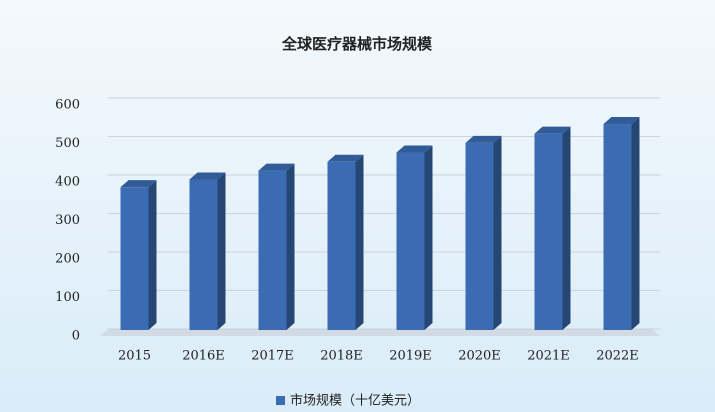  I want to click on legend-label: 市场规模（十亿美元）, so click(355, 401).